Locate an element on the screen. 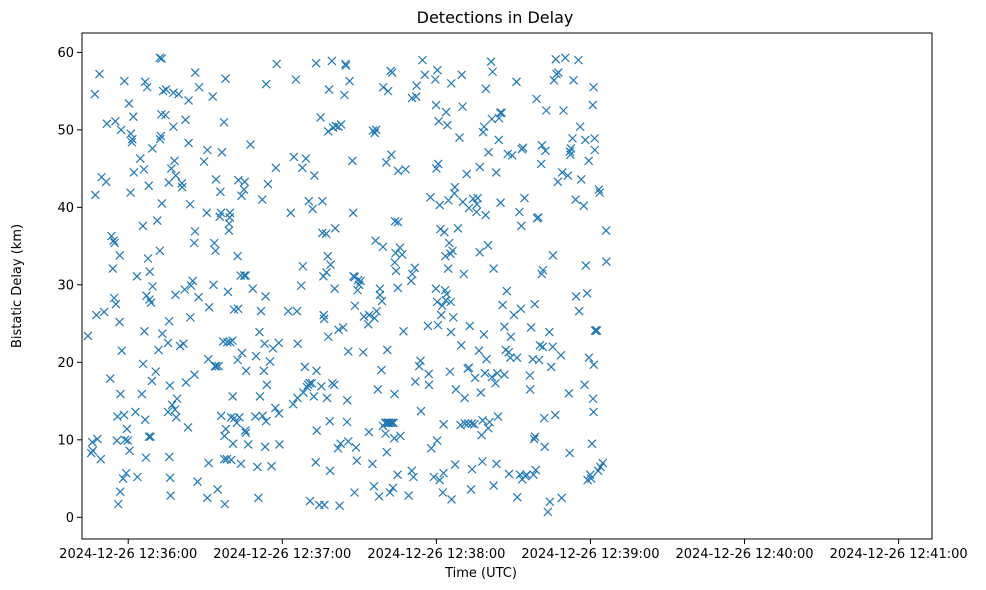  y-axis-ticks: 0 10 20 30 40 50 60 is located at coordinates (69, 286).